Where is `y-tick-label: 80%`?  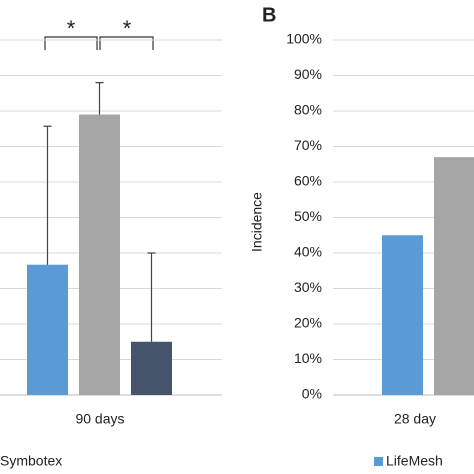 y-tick-label: 80% is located at coordinates (308, 110).